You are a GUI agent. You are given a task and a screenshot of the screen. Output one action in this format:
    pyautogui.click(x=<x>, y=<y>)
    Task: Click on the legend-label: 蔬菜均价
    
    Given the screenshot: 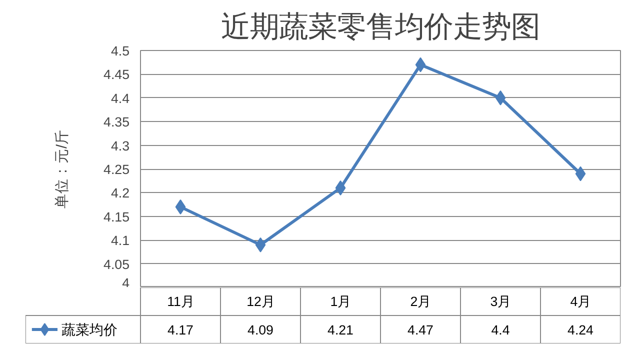 What is the action you would take?
    pyautogui.click(x=90, y=330)
    